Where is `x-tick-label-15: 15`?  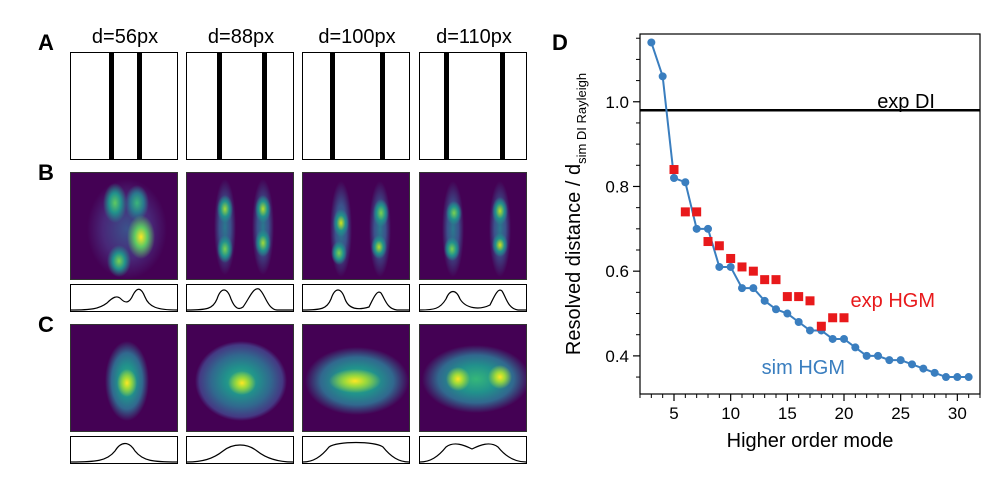
x-tick-label-15: 15 is located at coordinates (787, 413).